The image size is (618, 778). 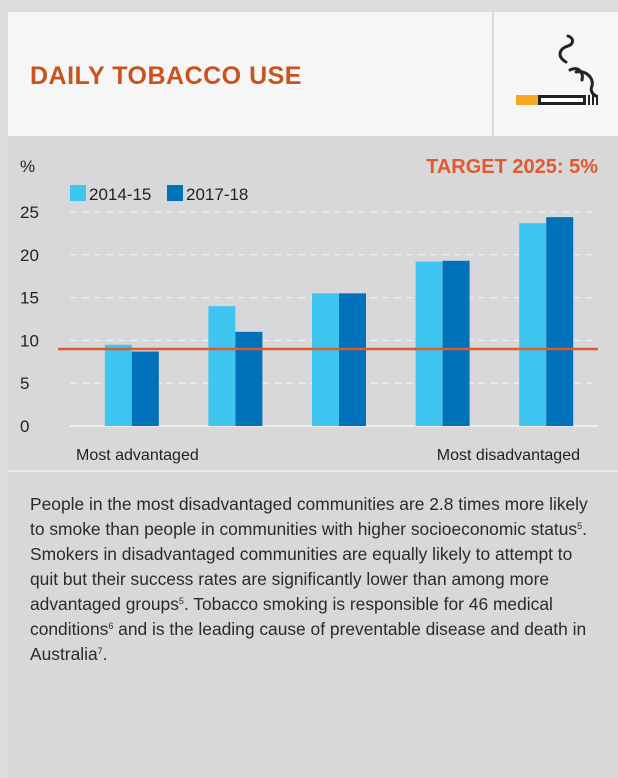 What do you see at coordinates (512, 167) in the screenshot?
I see `target-label: TARGET 2025: 5%` at bounding box center [512, 167].